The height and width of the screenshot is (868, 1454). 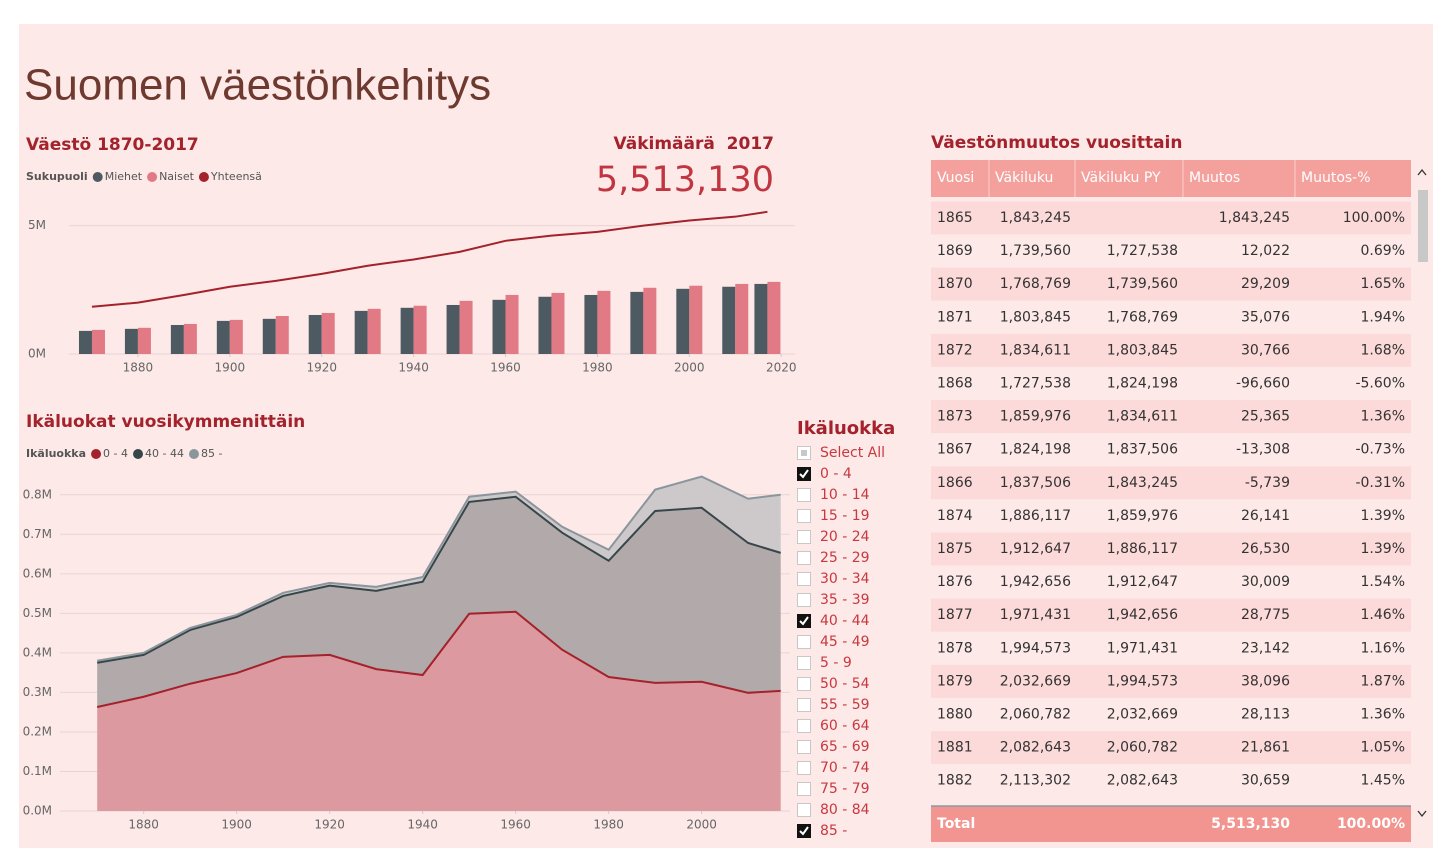 What do you see at coordinates (1265, 549) in the screenshot?
I see `table-cell: 26,530` at bounding box center [1265, 549].